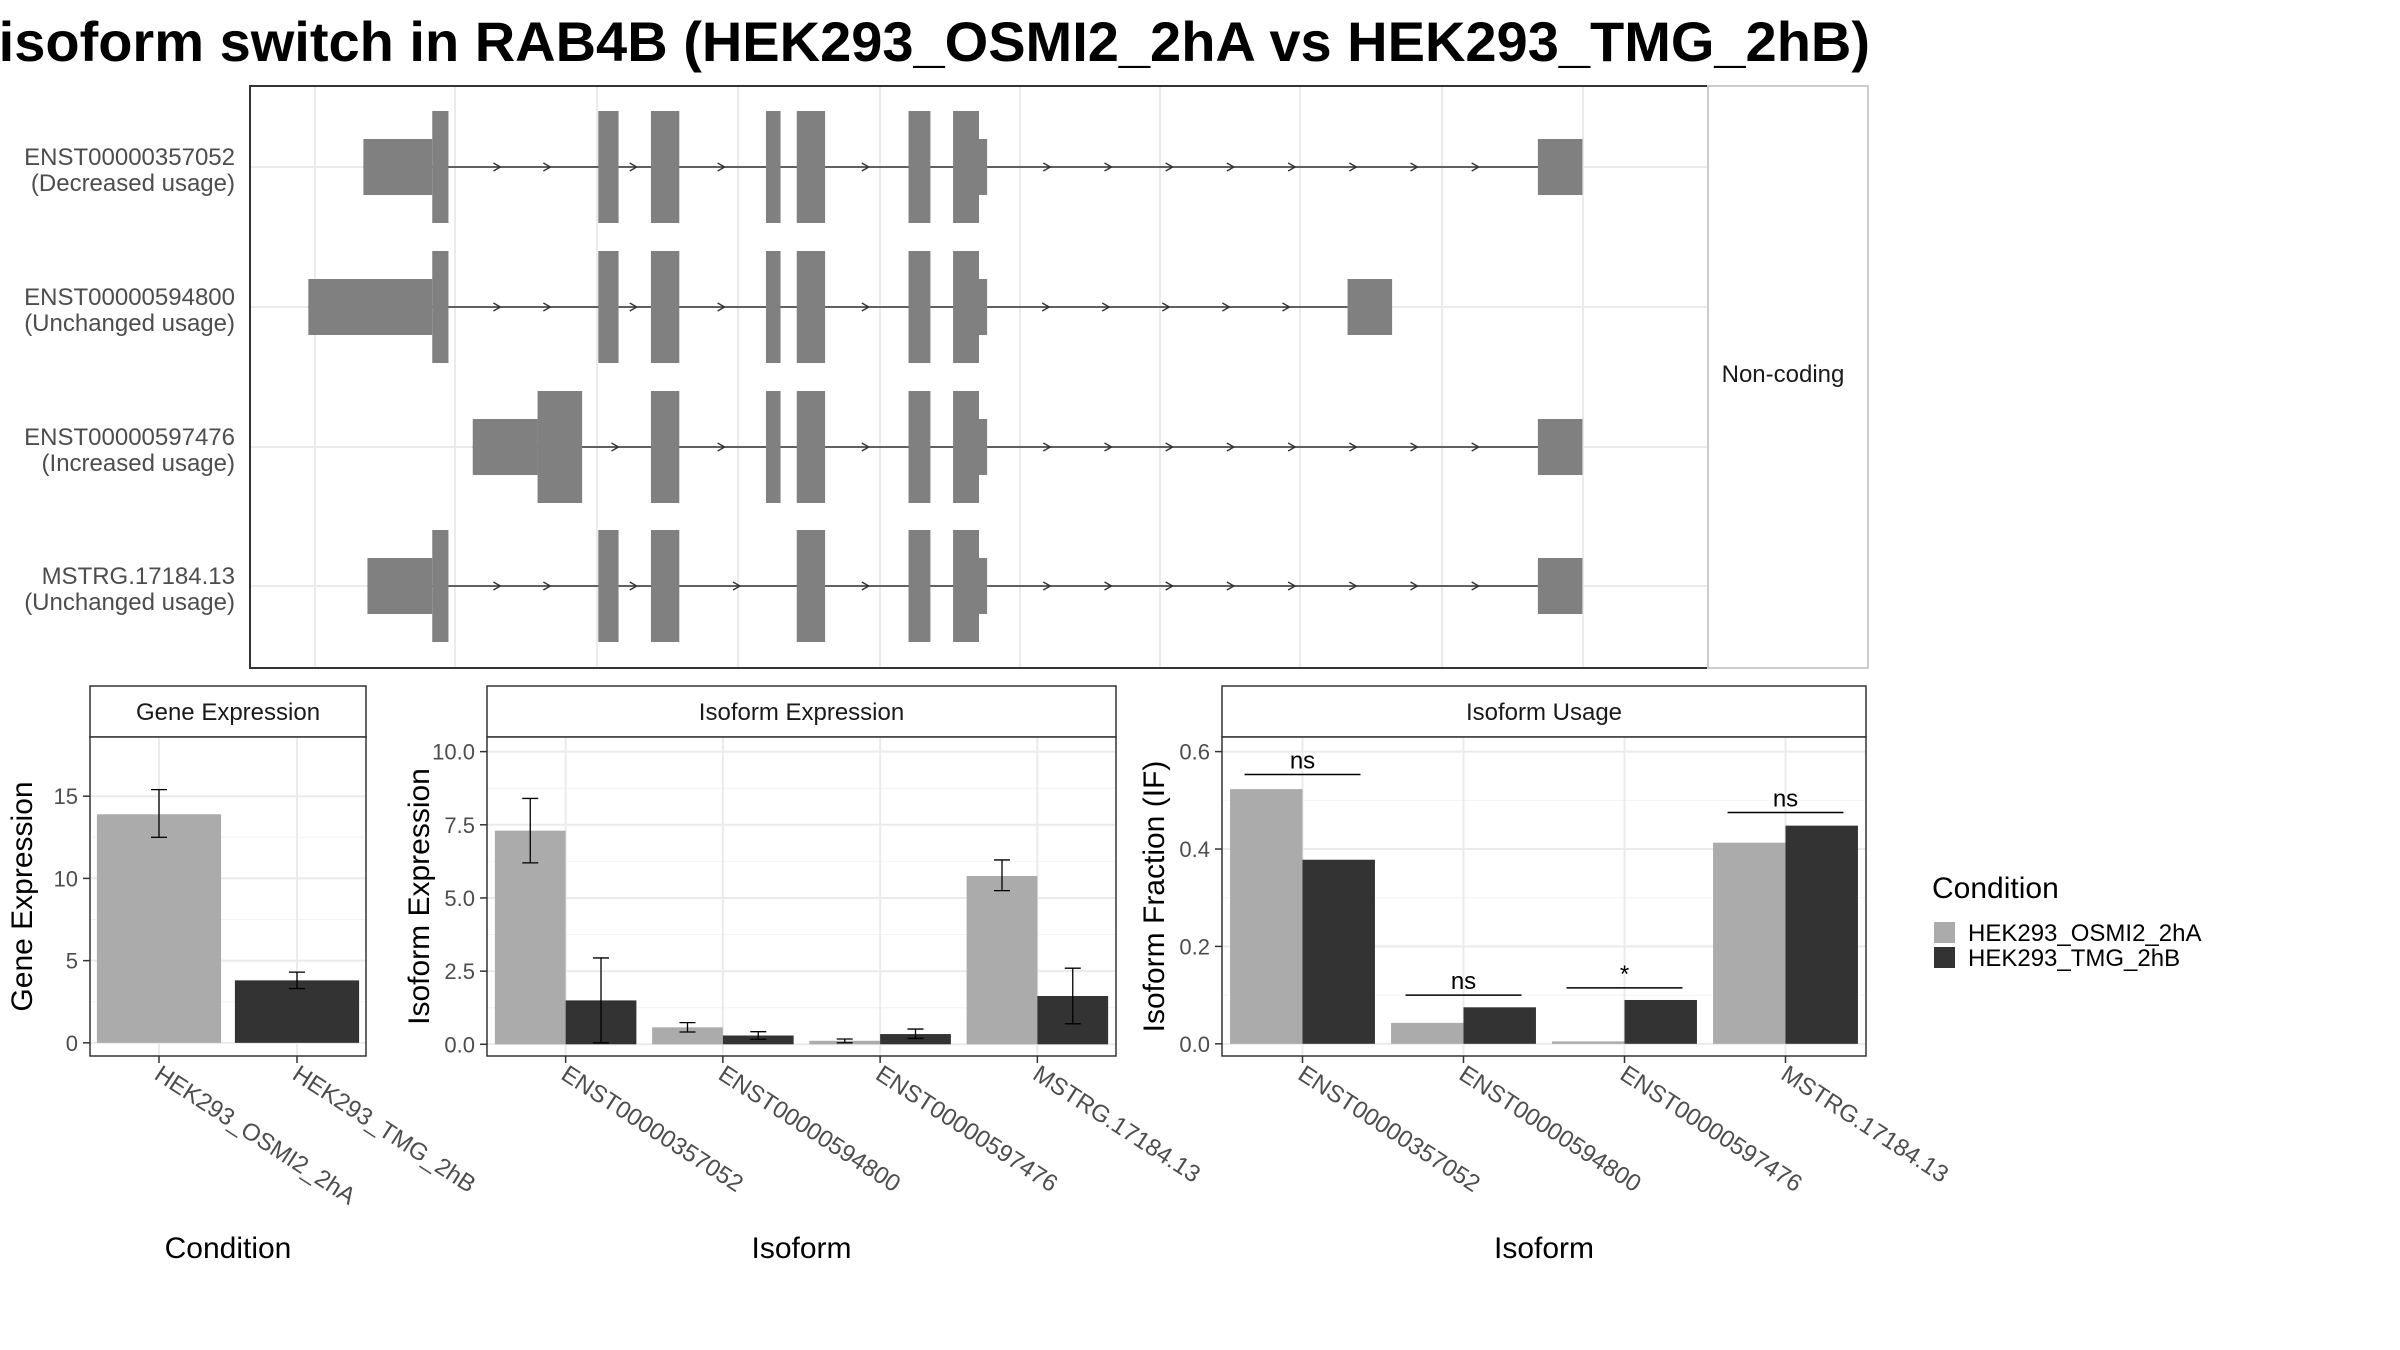  I want to click on panel-title: Isoform Usage, so click(1544, 712).